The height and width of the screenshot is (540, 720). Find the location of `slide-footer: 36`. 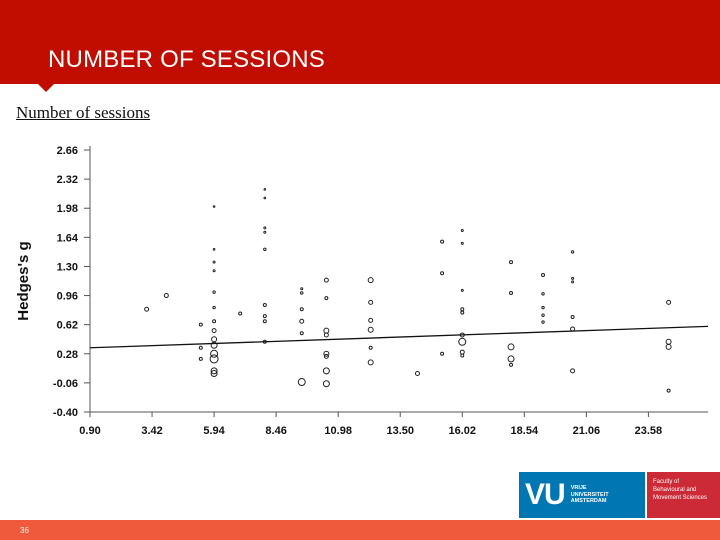

slide-footer: 36 is located at coordinates (360, 530).